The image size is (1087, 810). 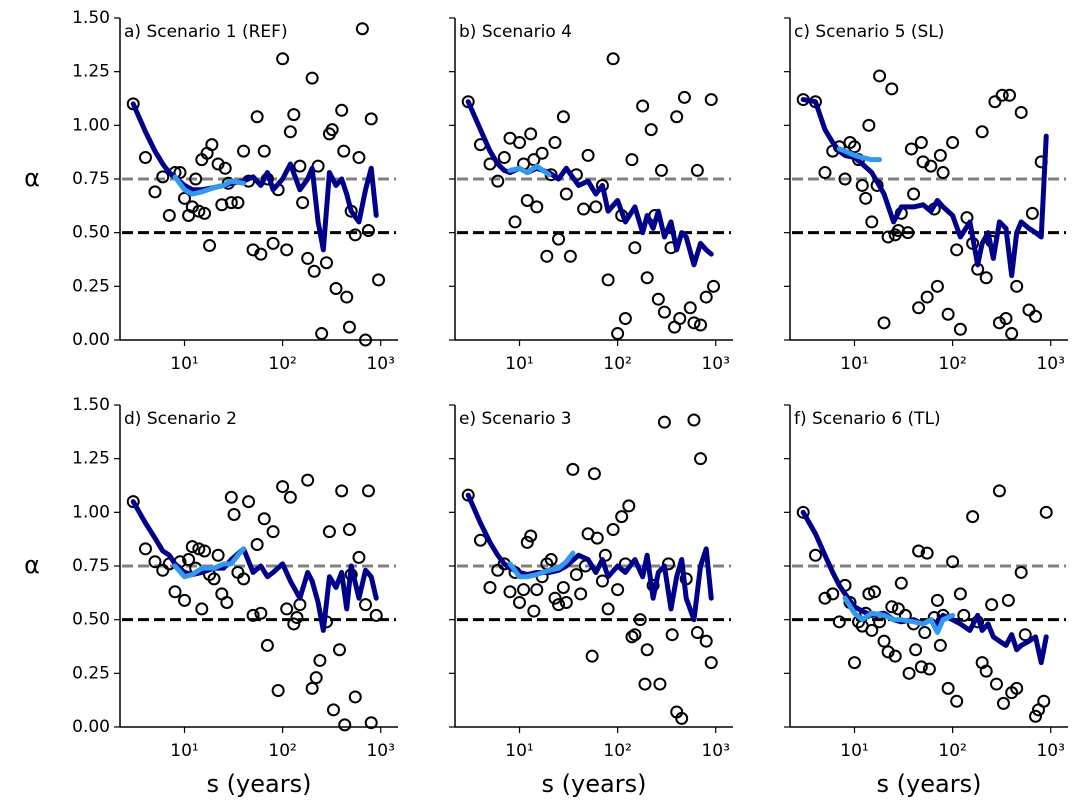 What do you see at coordinates (91, 566) in the screenshot?
I see `y-tick-label: 0.75` at bounding box center [91, 566].